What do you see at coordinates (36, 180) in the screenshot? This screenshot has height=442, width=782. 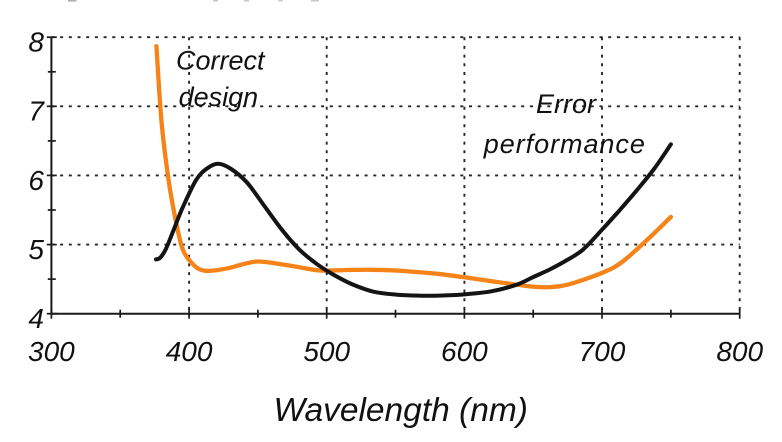 I see `svg-text: 6` at bounding box center [36, 180].